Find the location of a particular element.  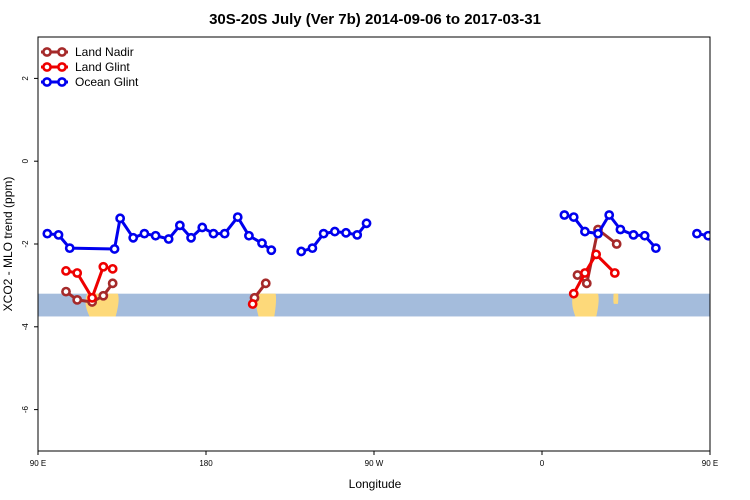

map-band is located at coordinates (394, 305).